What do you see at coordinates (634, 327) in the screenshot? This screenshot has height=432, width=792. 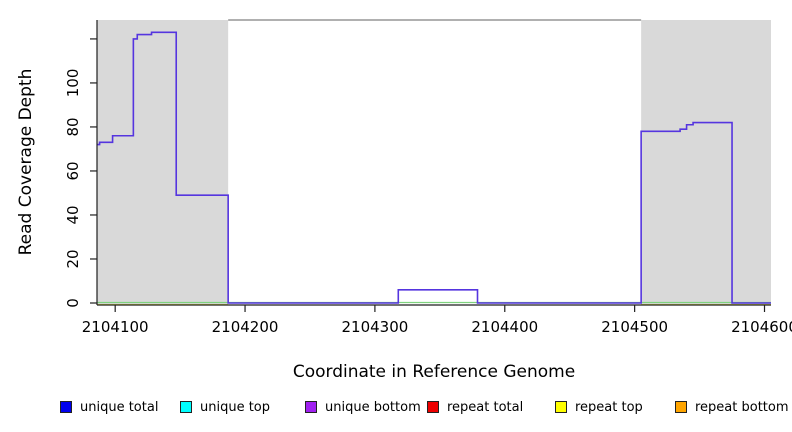 I see `x-tick-label: 2104500` at bounding box center [634, 327].